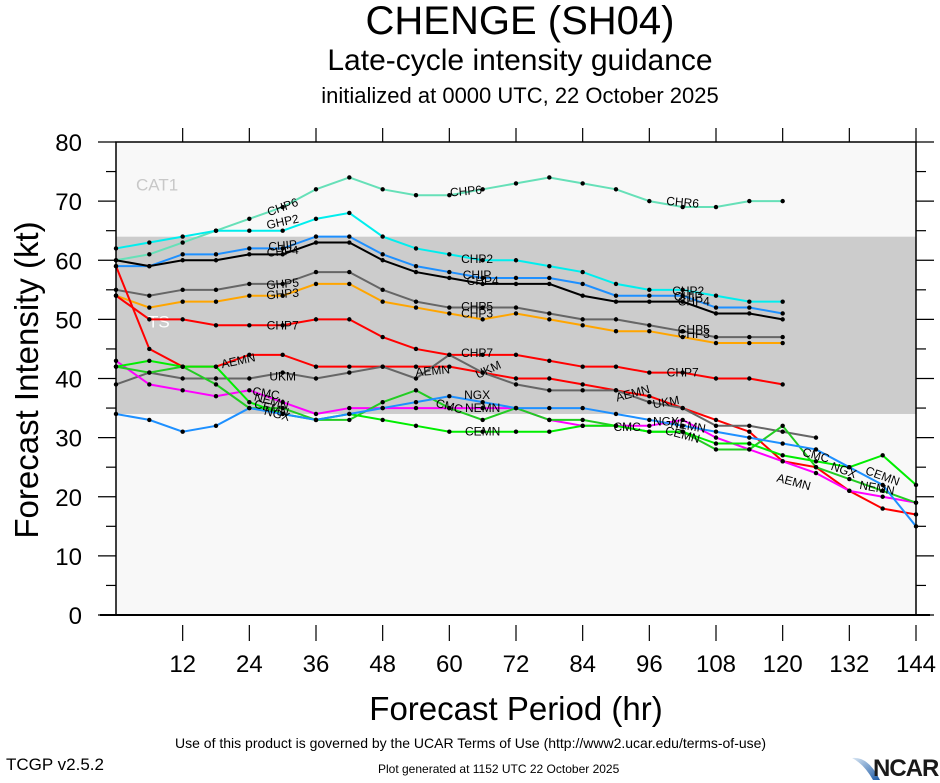 This screenshot has width=940, height=783. I want to click on series-label: CHP5, so click(694, 329).